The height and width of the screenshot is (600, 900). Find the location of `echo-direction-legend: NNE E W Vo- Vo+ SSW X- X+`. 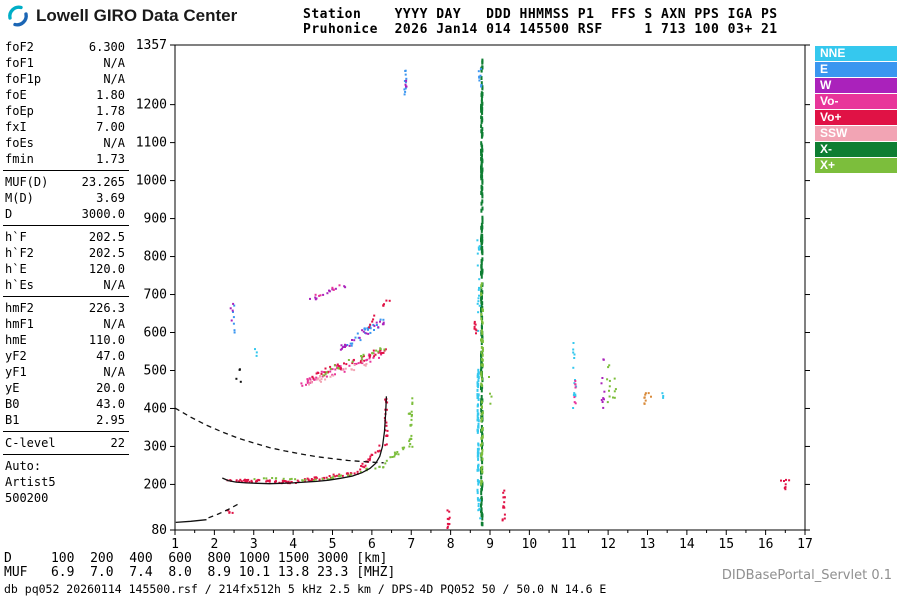

echo-direction-legend: NNE E W Vo- Vo+ SSW X- X+ is located at coordinates (856, 110).